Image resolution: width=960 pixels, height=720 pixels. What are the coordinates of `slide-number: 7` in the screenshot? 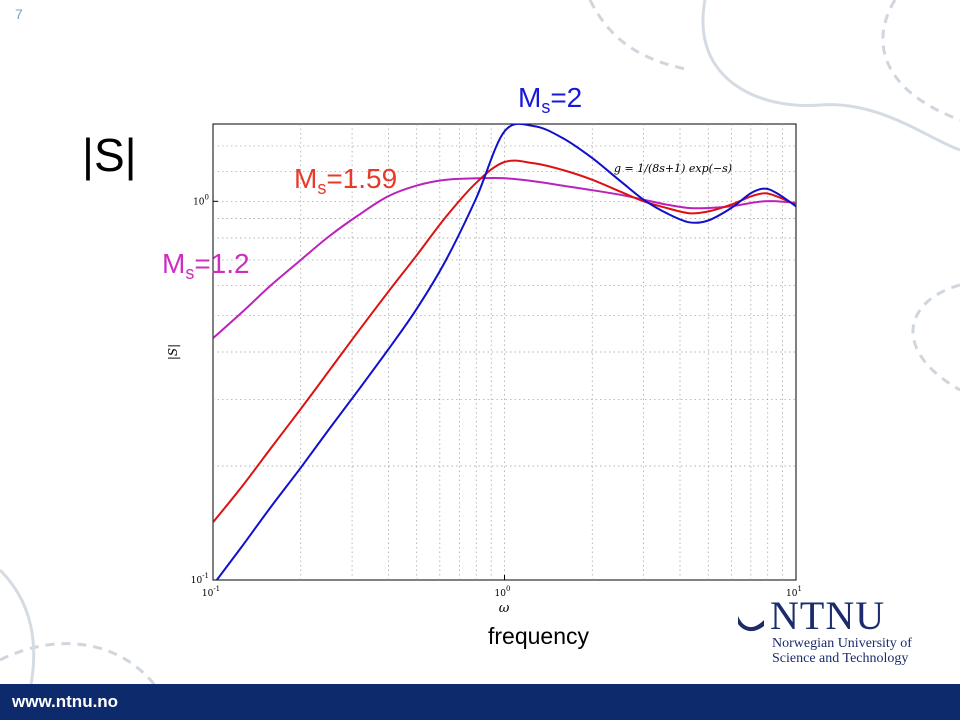 It's located at (19, 14).